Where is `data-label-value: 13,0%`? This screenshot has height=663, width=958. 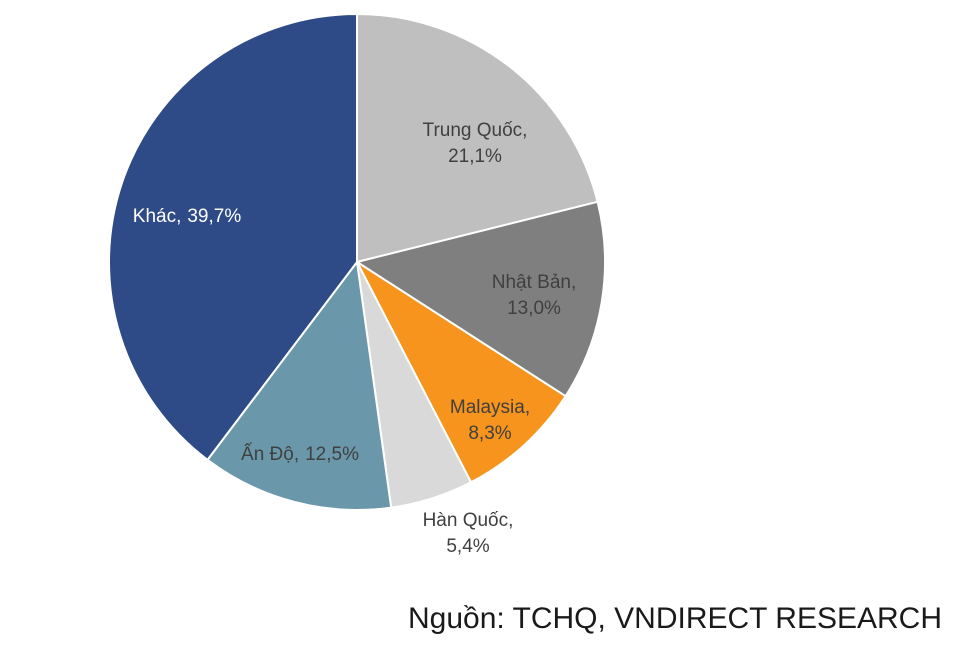
data-label-value: 13,0% is located at coordinates (534, 308).